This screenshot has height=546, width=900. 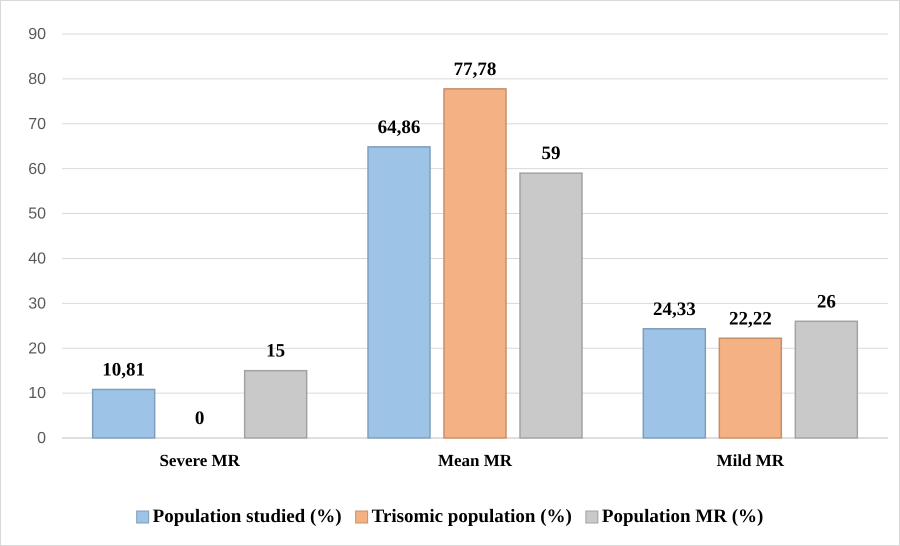 I want to click on x-tick-label: Mild MR, so click(x=750, y=460).